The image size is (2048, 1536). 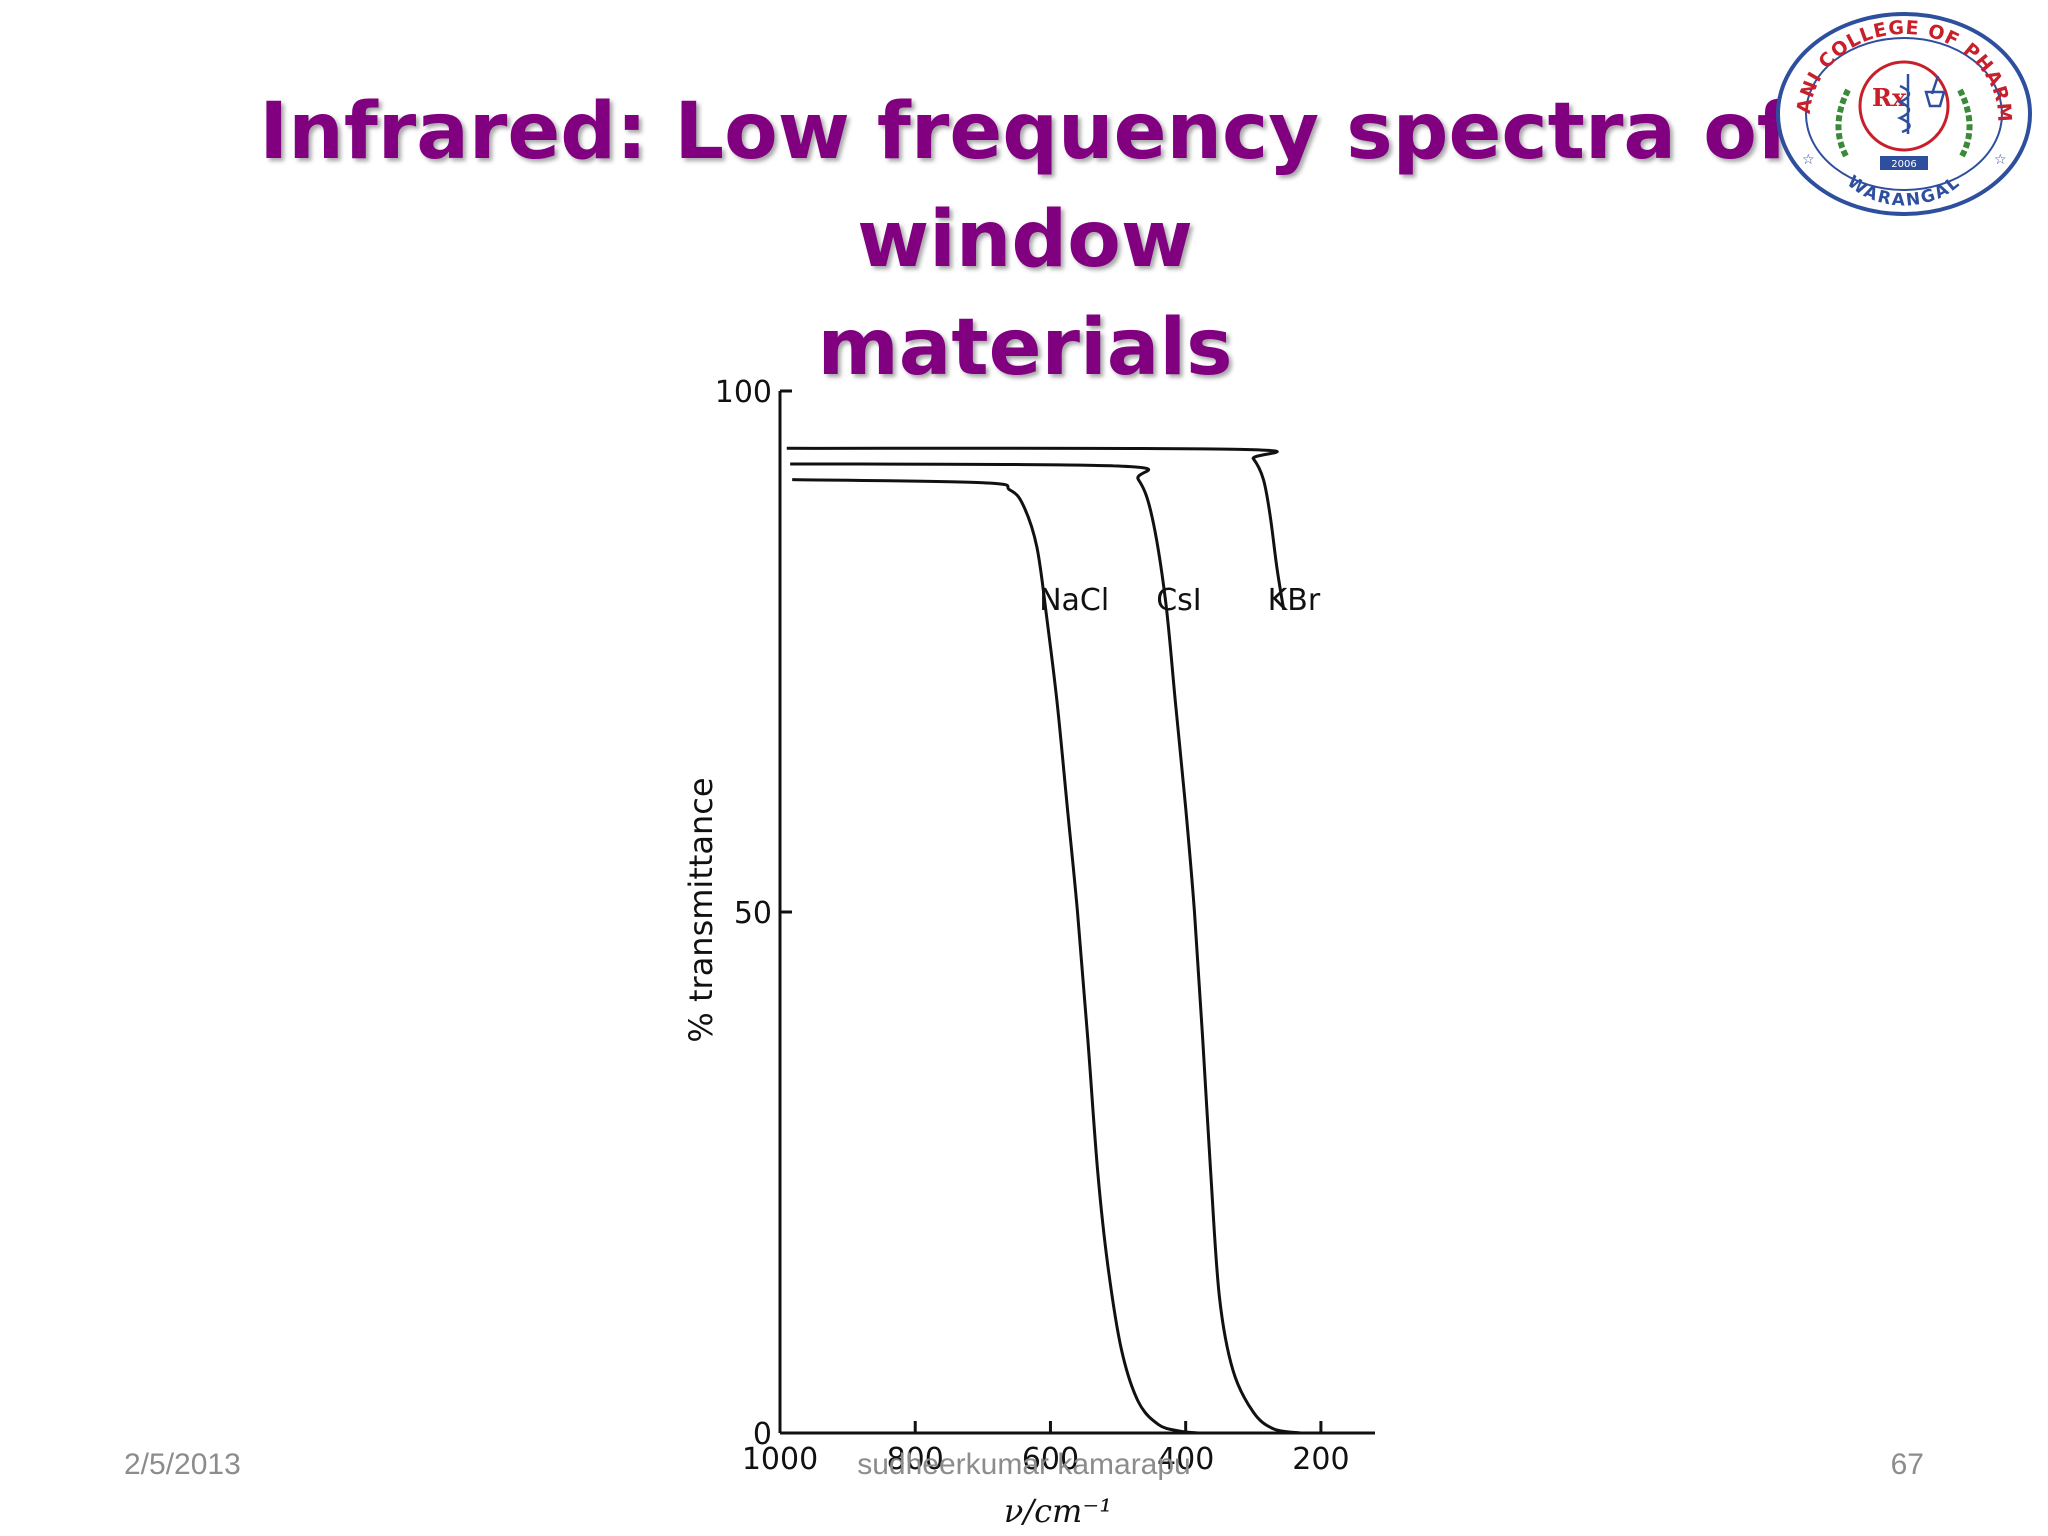 I want to click on series-label-nacl: NaCl, so click(x=1074, y=600).